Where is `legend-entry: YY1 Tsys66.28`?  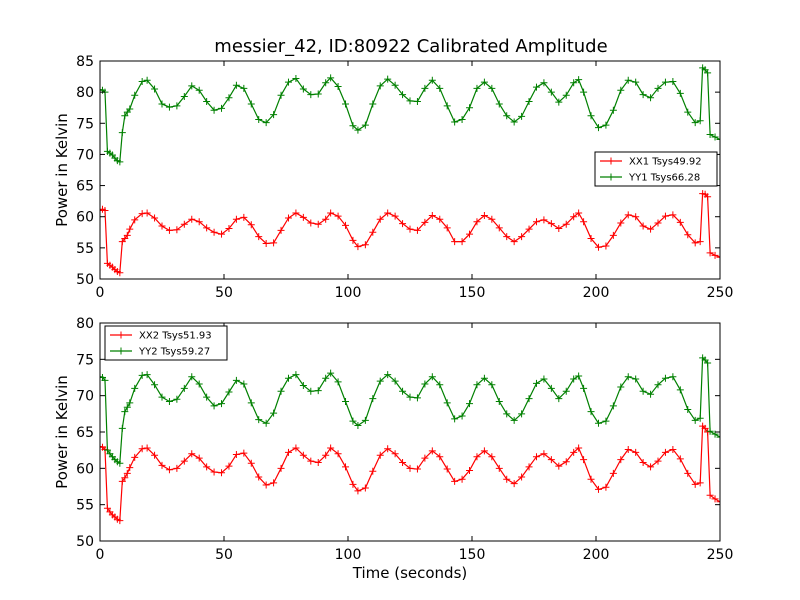 legend-entry: YY1 Tsys66.28 is located at coordinates (664, 178).